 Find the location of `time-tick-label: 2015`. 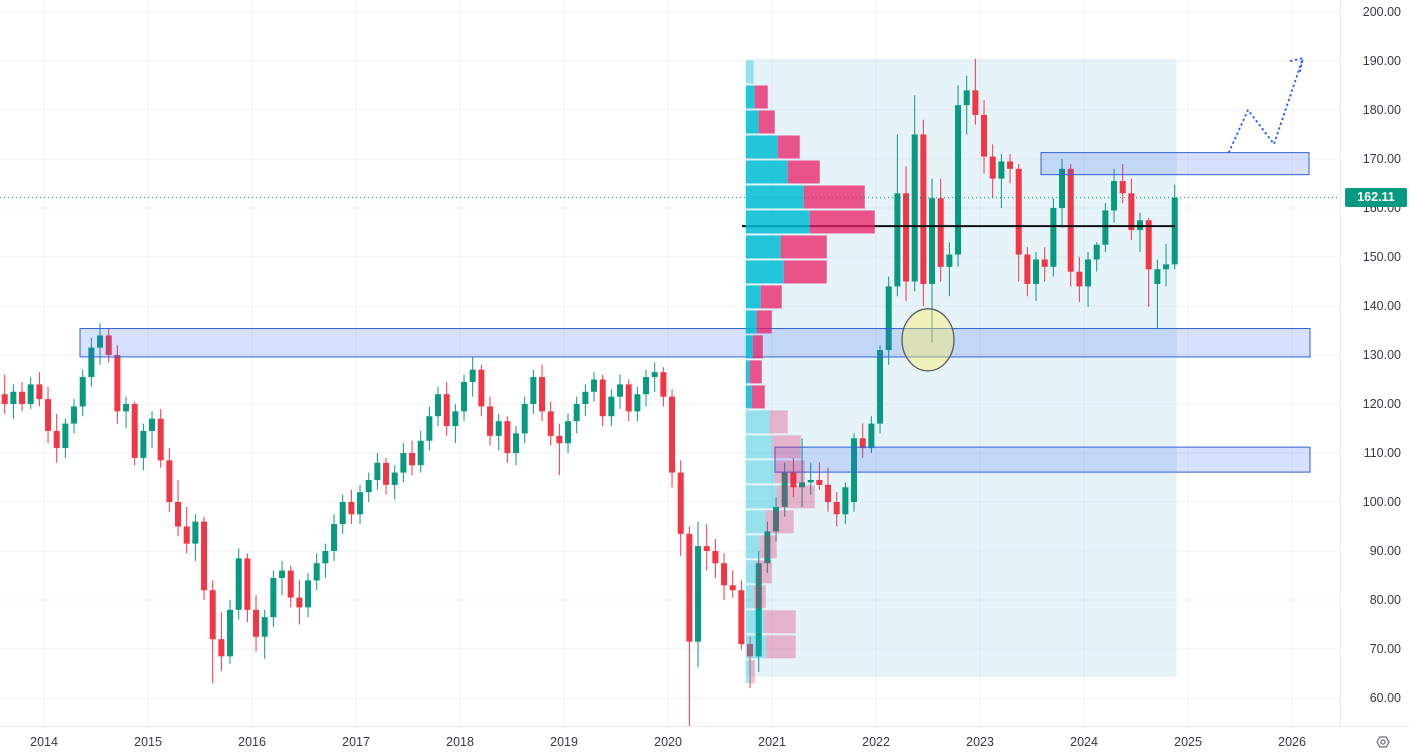

time-tick-label: 2015 is located at coordinates (148, 742).